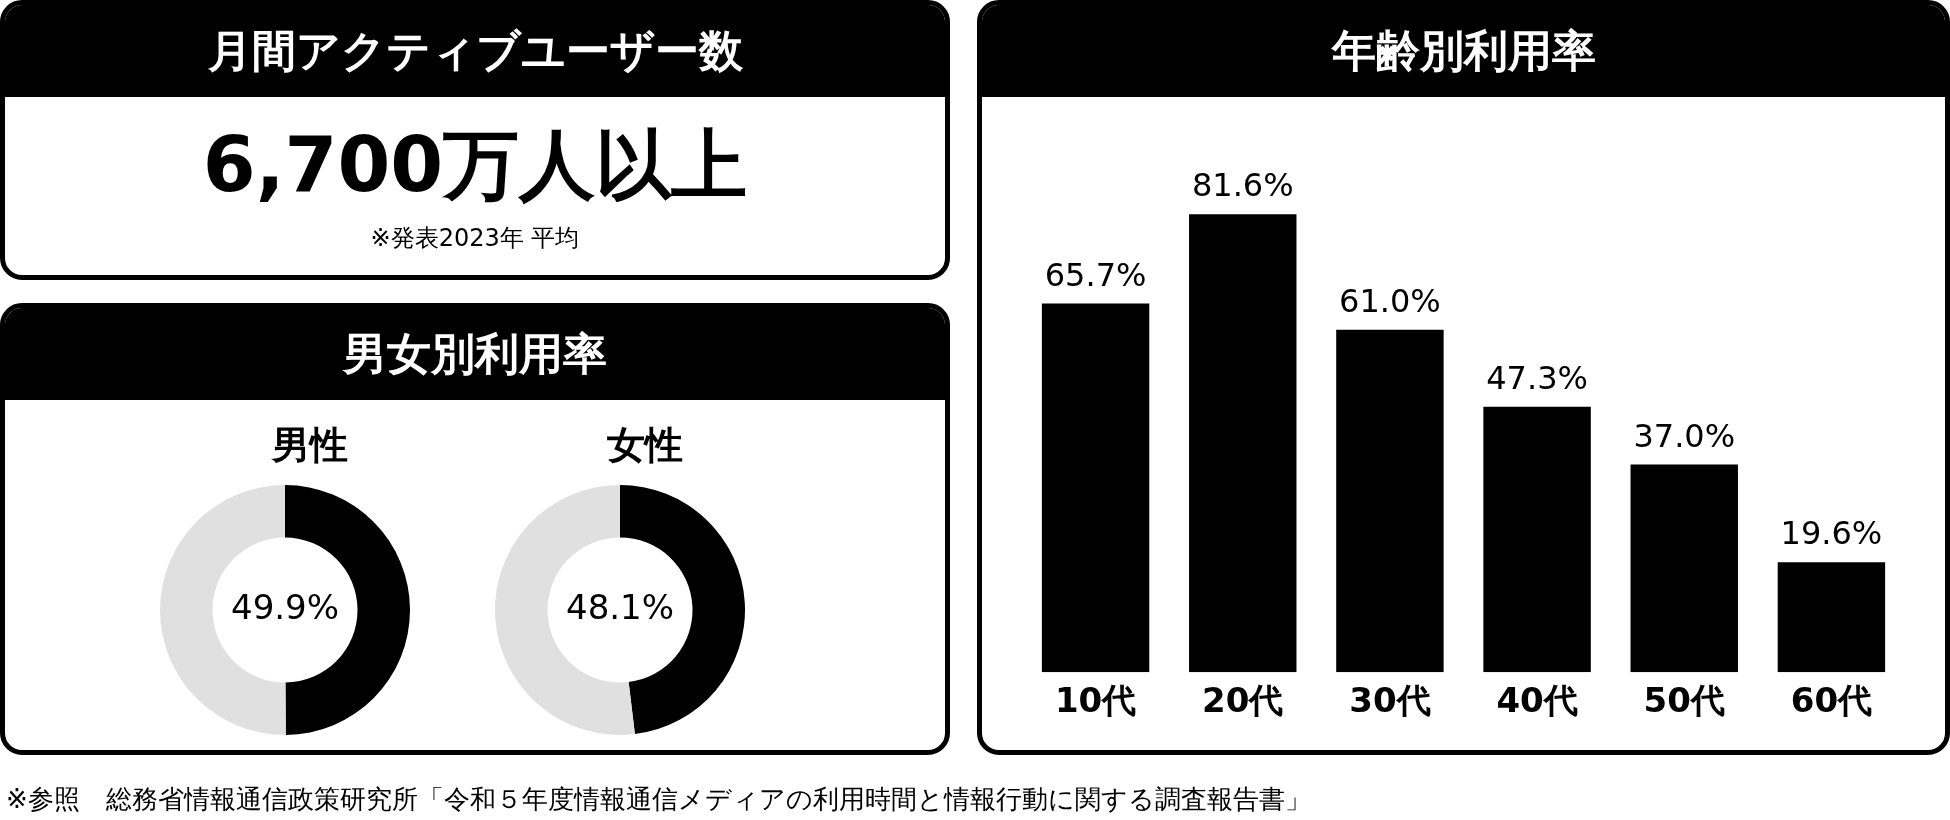 This screenshot has height=820, width=1950. I want to click on text: ※発表2023年 平均, so click(475, 238).